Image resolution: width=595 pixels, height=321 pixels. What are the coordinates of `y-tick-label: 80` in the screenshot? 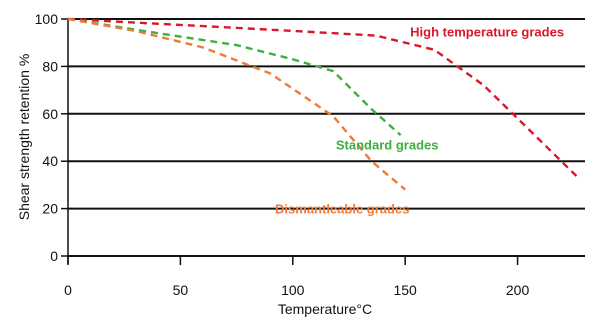 It's located at (50, 66).